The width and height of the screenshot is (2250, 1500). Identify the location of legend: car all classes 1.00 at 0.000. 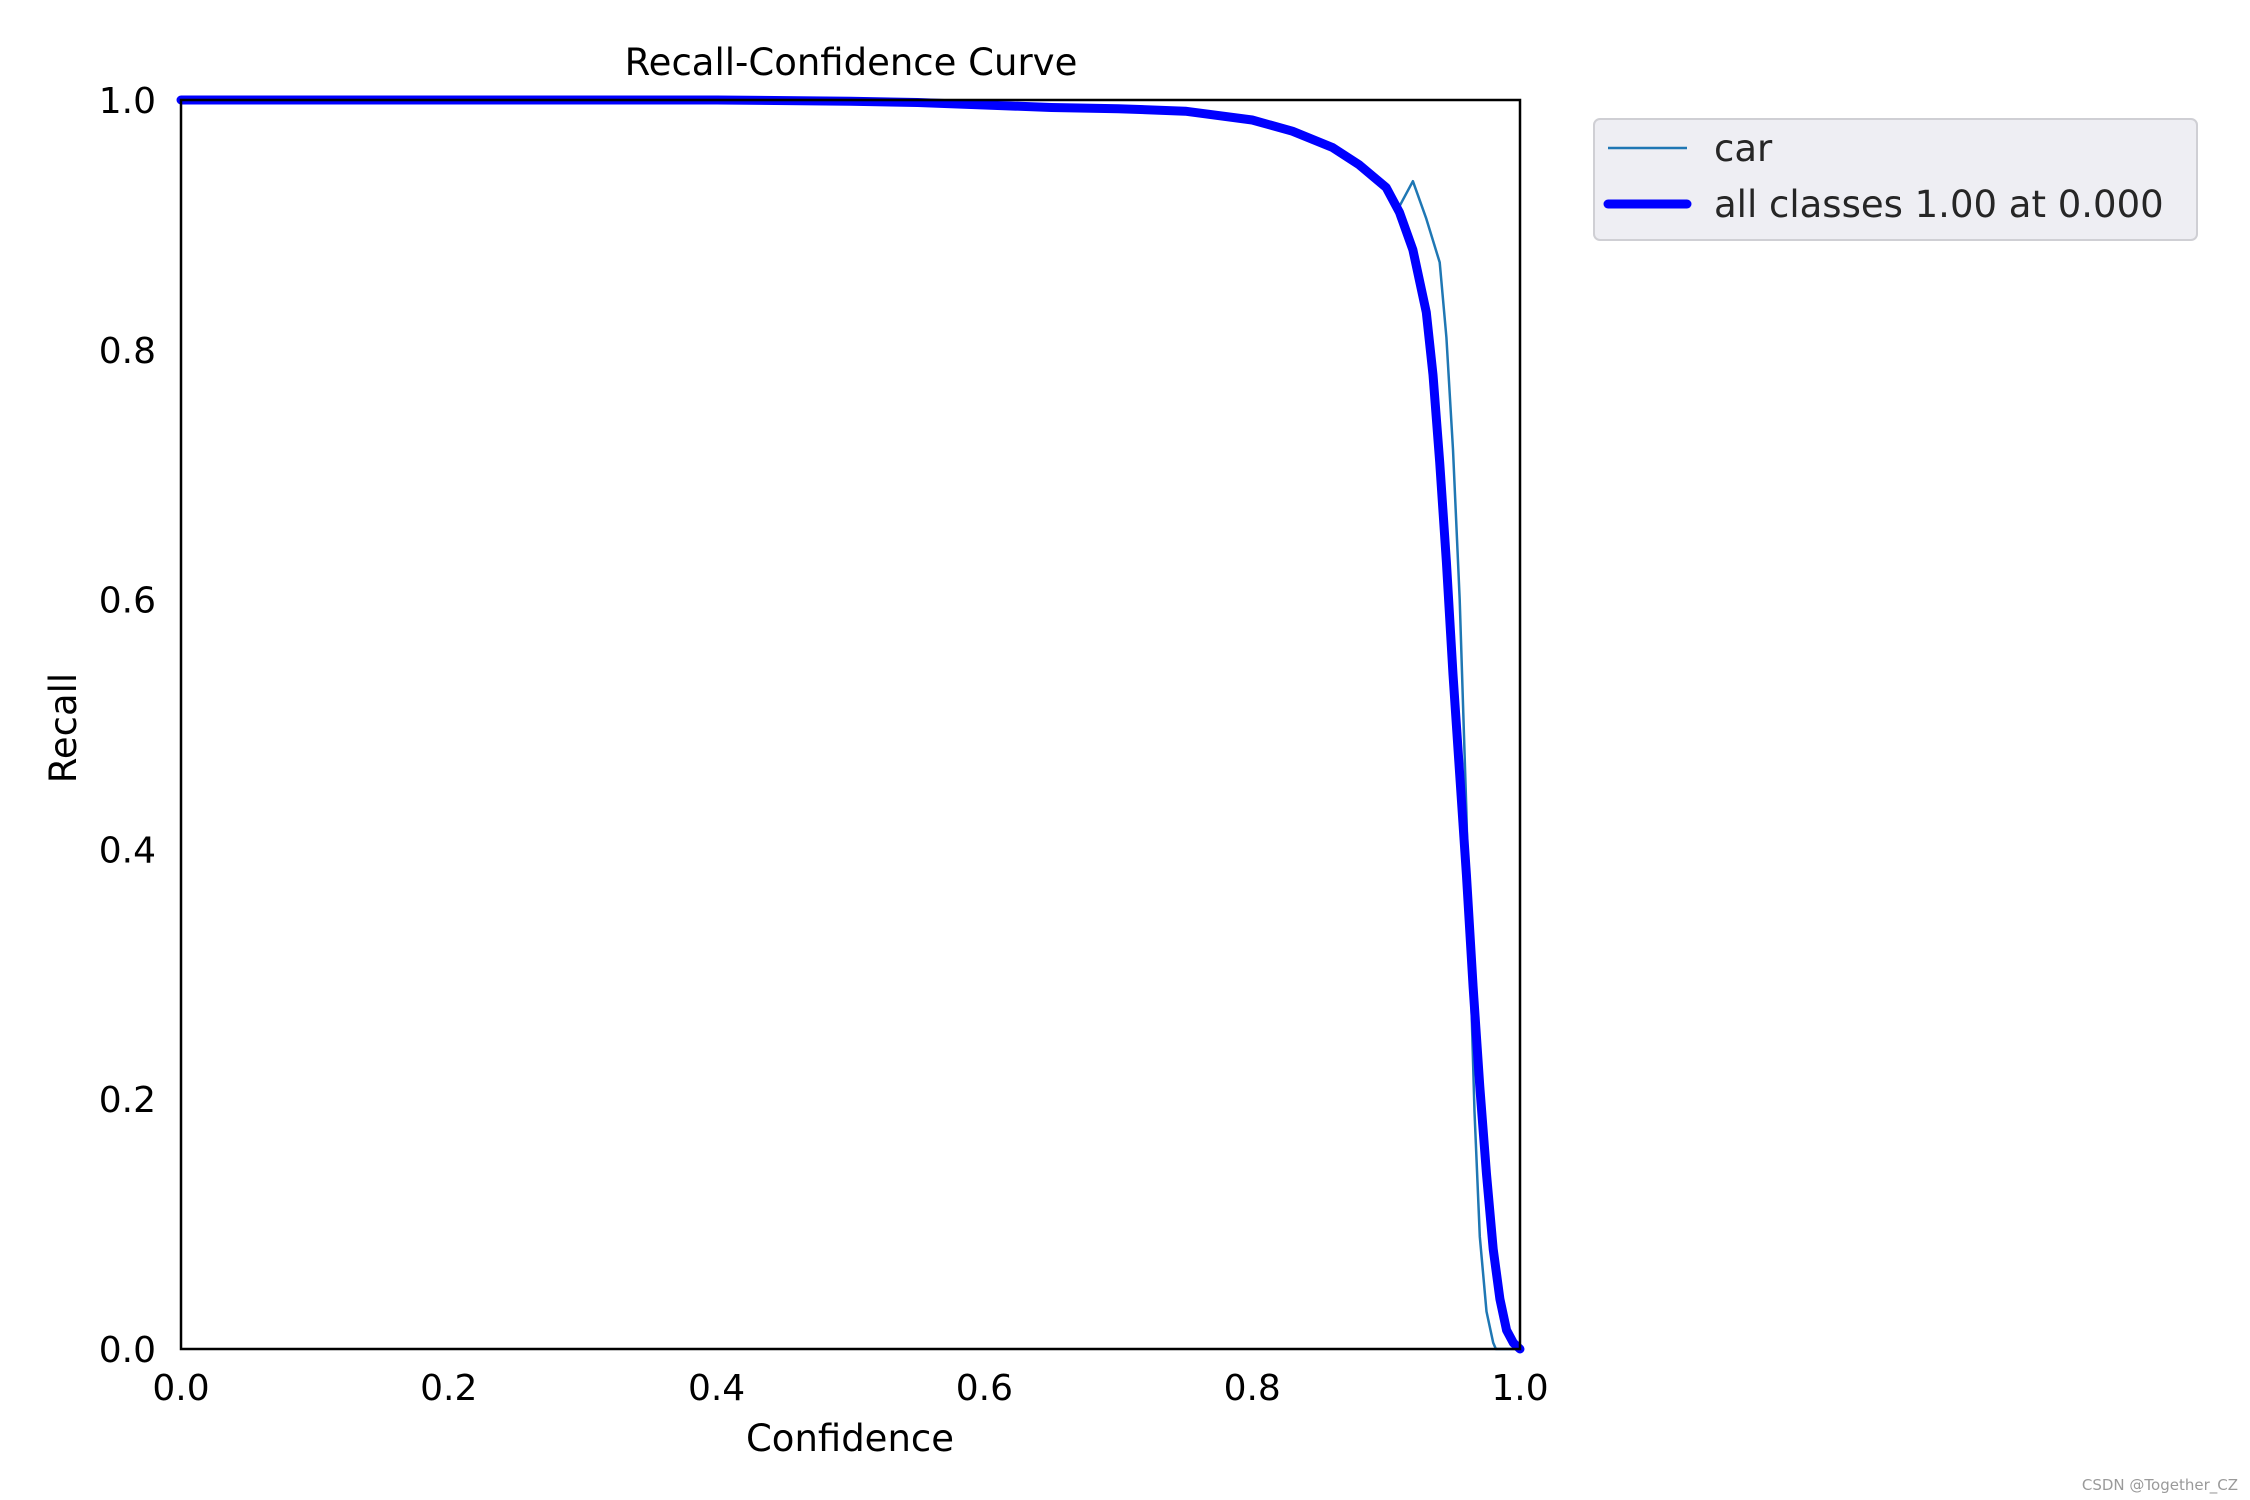
(1895, 179).